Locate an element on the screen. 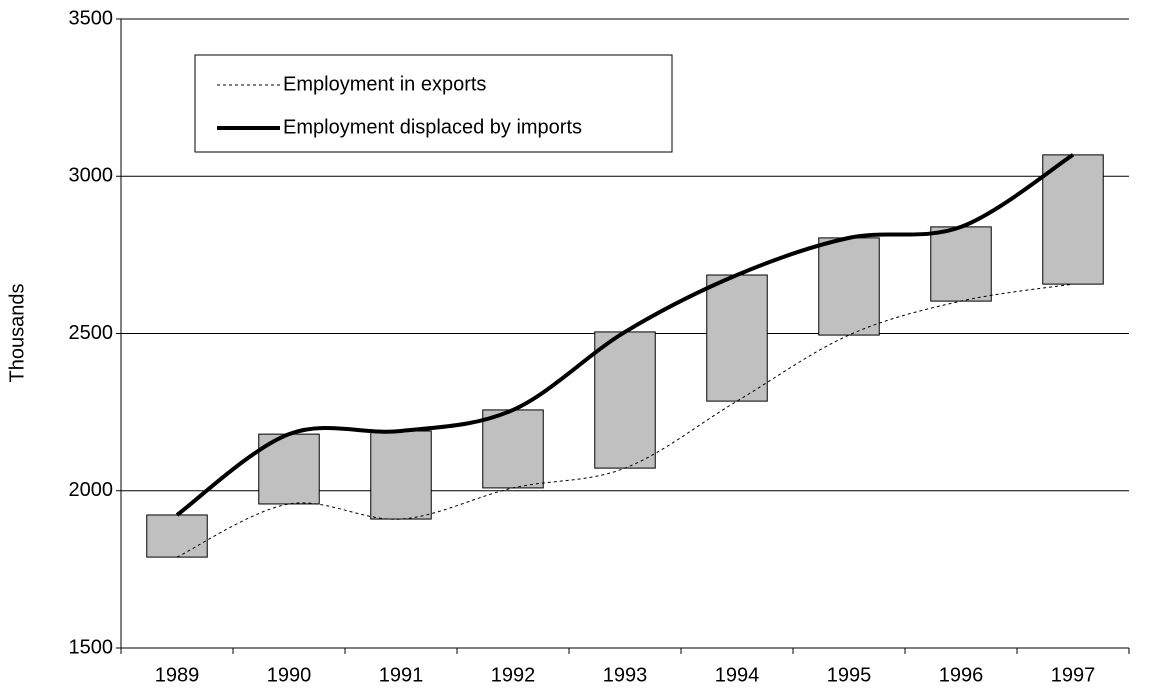 Image resolution: width=1149 pixels, height=696 pixels. x-tick-label: 1996 is located at coordinates (961, 675).